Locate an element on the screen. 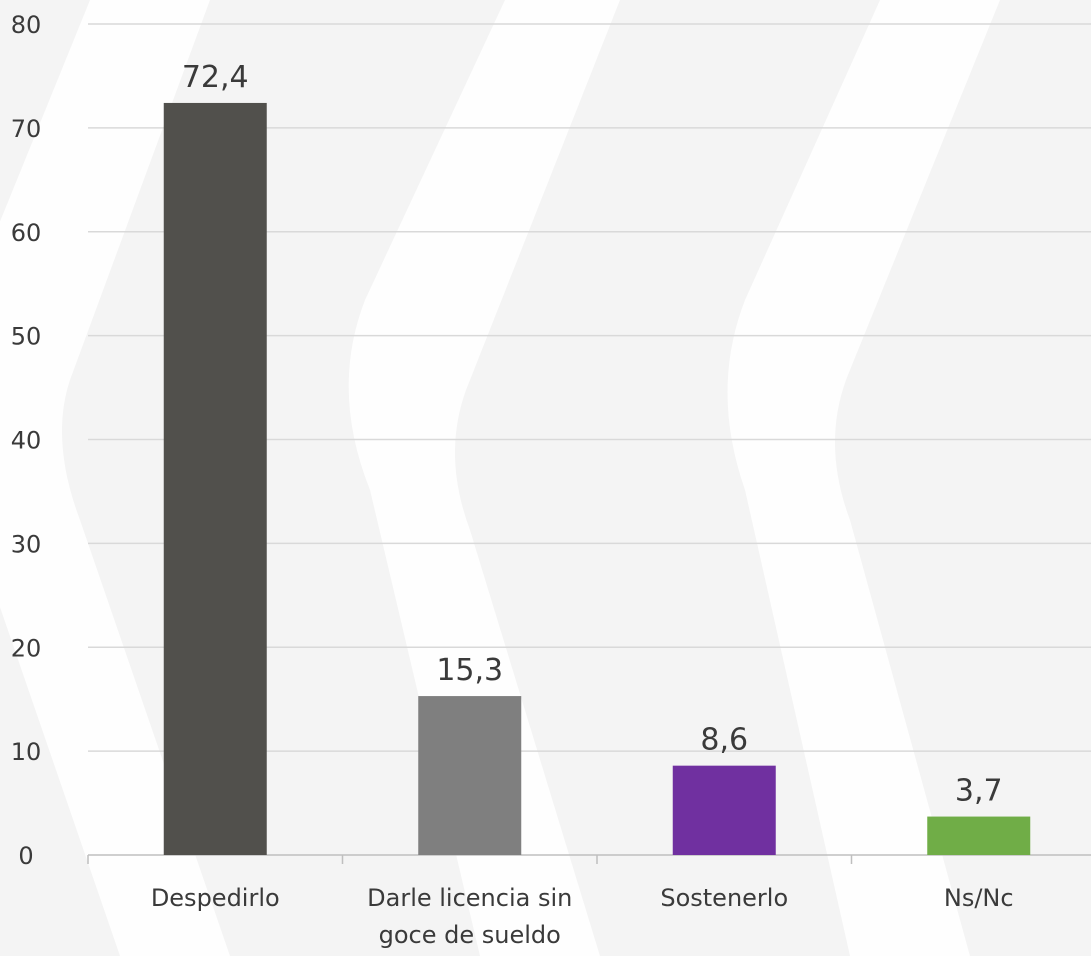 This screenshot has height=956, width=1091. y-tick-label: 40 is located at coordinates (26, 441).